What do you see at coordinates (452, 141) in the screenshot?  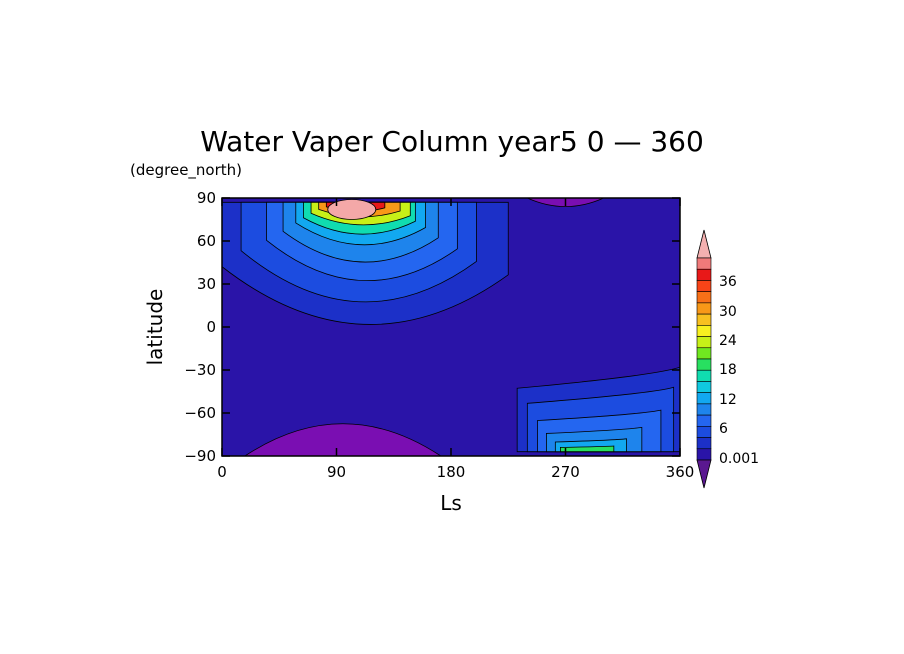 I see `chart-title: Water Vaper Column year5 0 — 360` at bounding box center [452, 141].